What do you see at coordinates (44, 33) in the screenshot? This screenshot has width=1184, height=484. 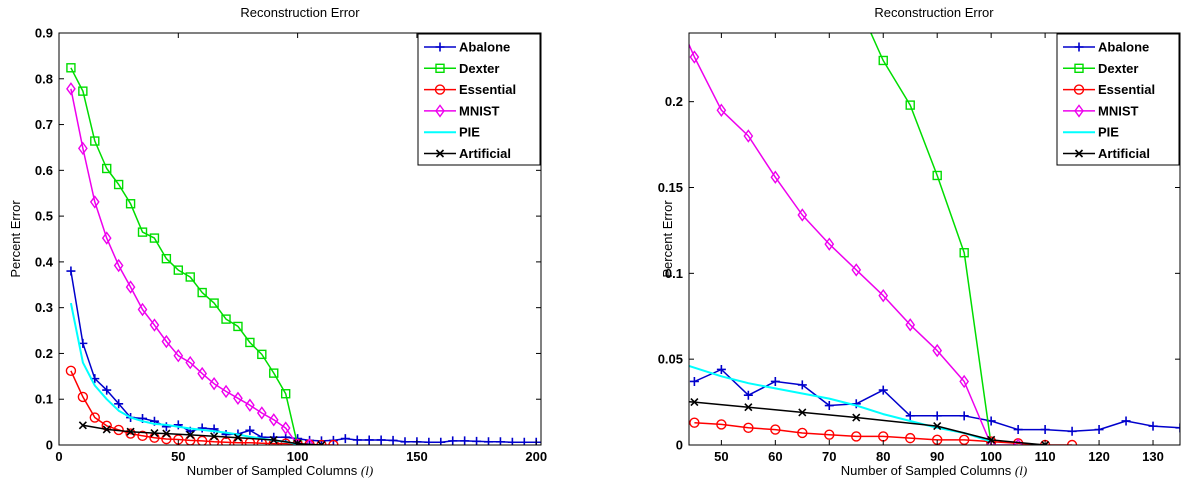 I see `y-tick-label: 0.9` at bounding box center [44, 33].